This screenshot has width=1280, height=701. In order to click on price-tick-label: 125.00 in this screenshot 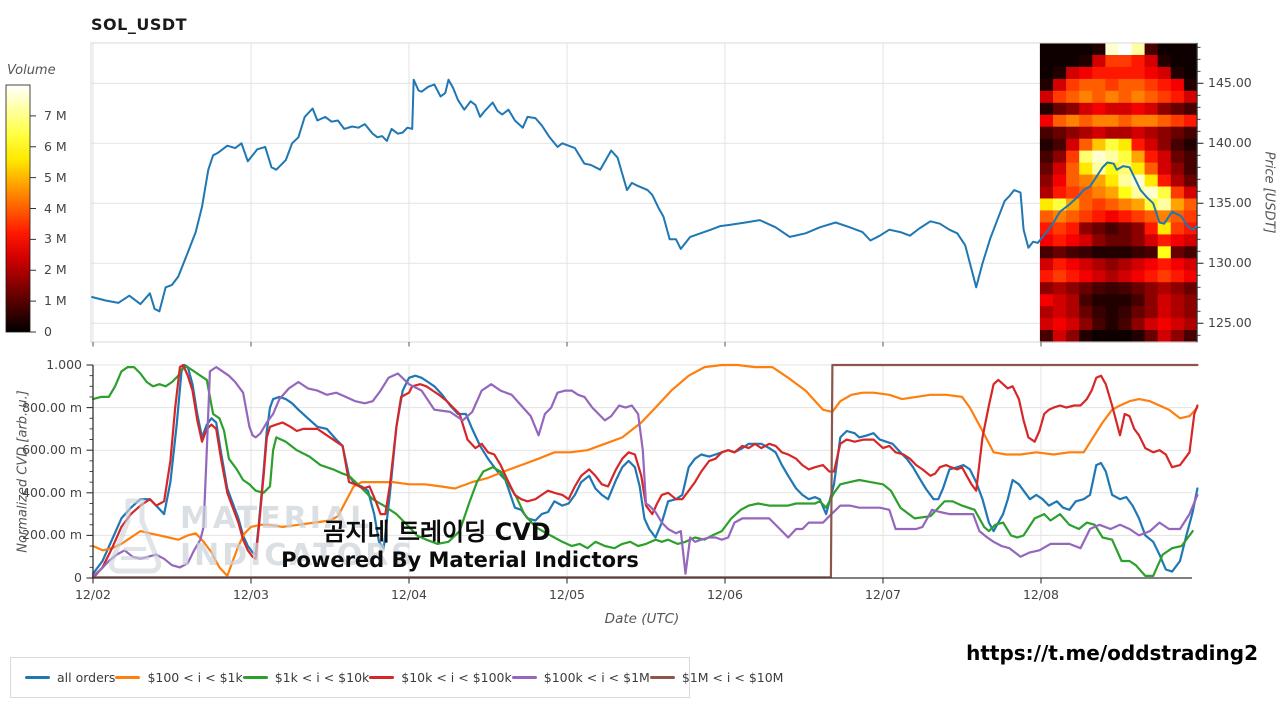, I will do `click(1230, 323)`.